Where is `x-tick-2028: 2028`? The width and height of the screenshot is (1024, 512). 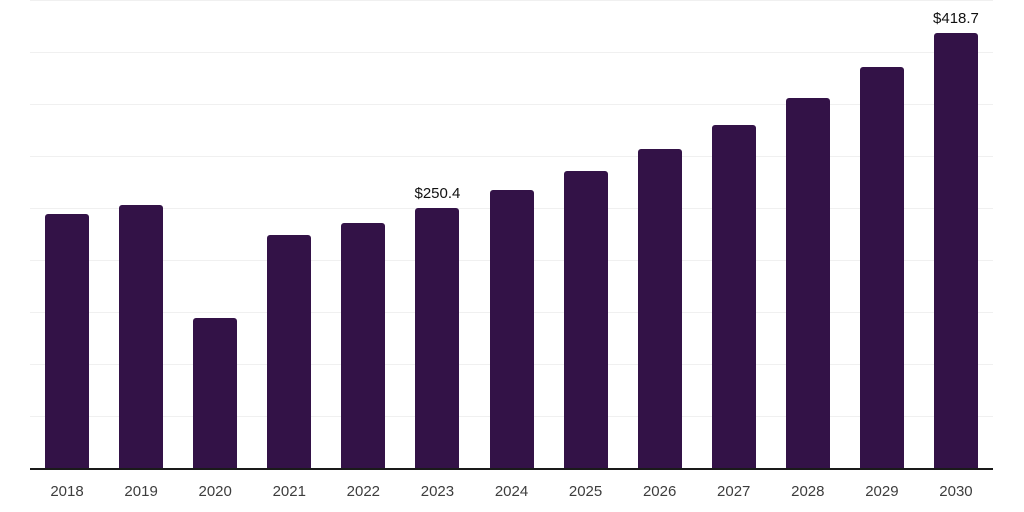 x-tick-2028: 2028 is located at coordinates (808, 491).